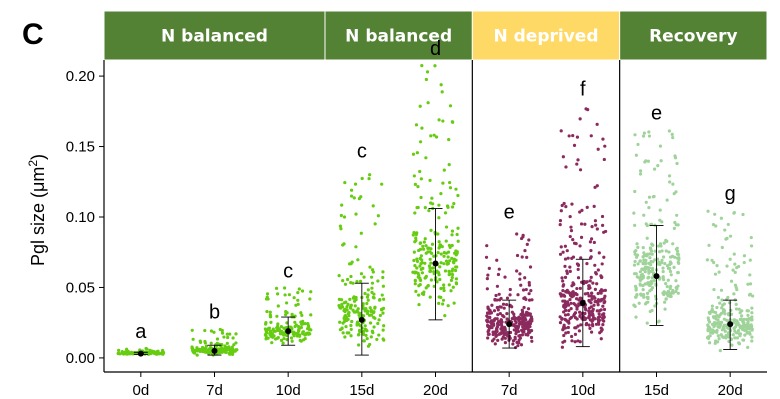  I want to click on header-label: N balanced, so click(398, 37).